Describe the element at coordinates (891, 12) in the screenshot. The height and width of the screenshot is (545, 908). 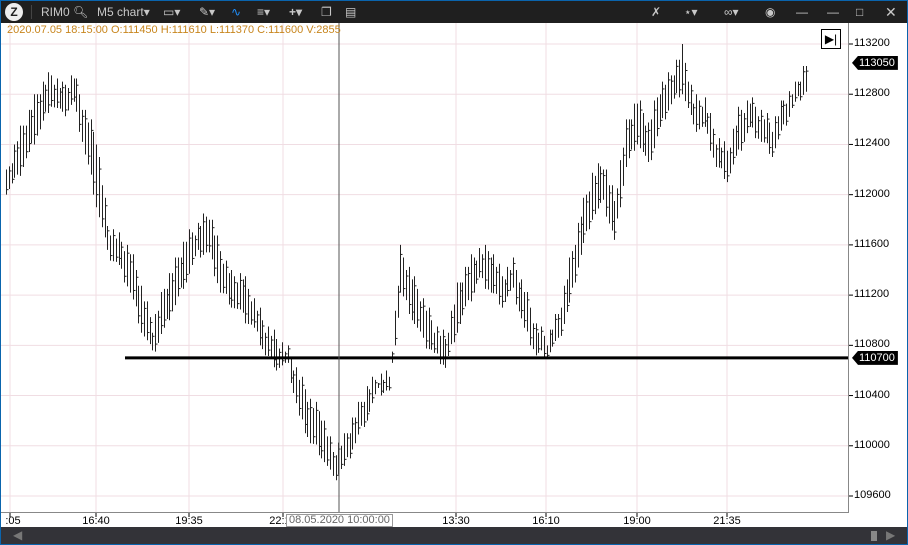
I see `close-icon: ✕` at that location.